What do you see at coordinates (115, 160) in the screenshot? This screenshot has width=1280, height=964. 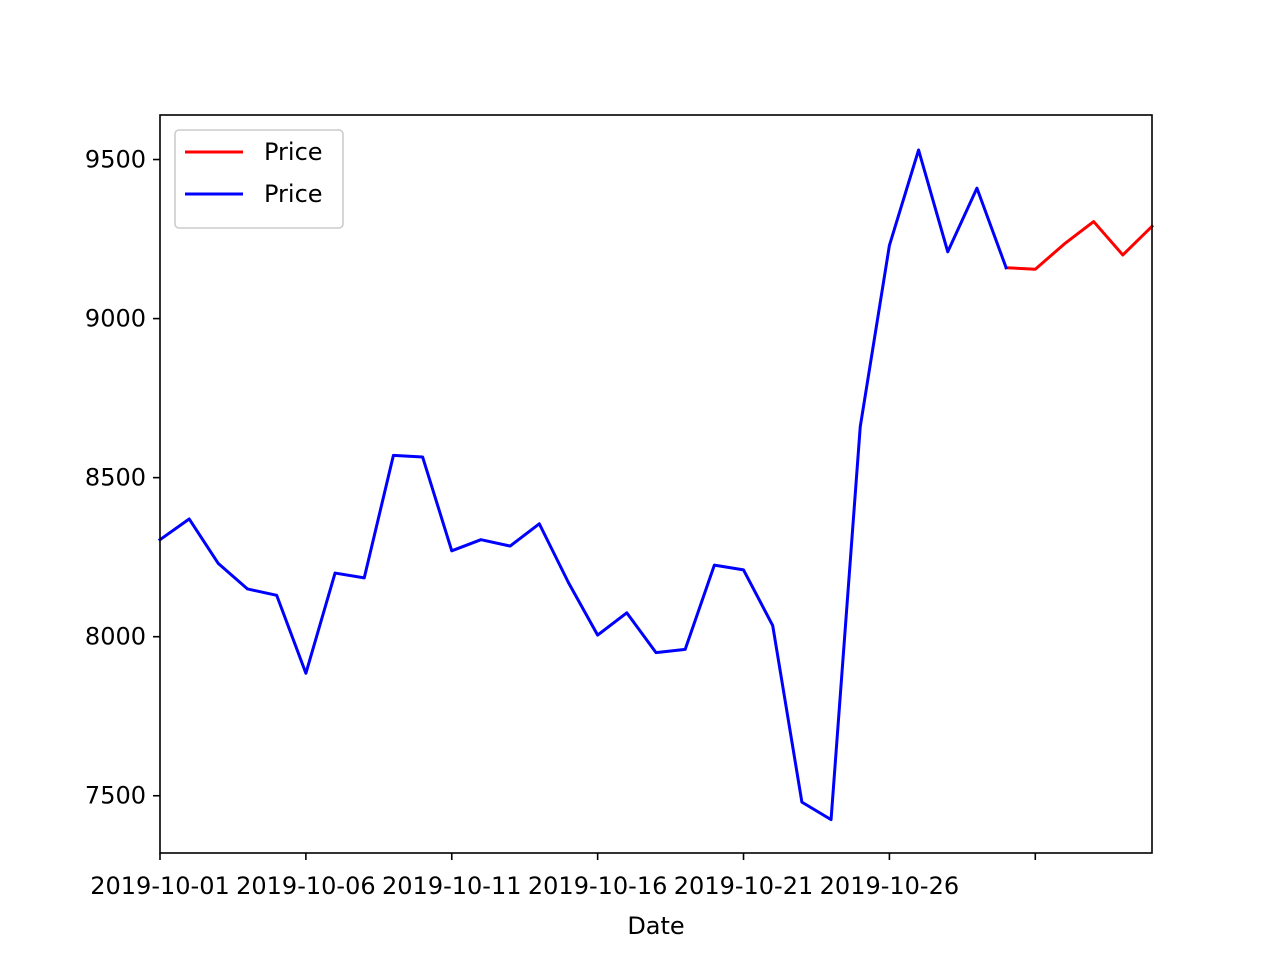 I see `y-tick-label: 9500` at bounding box center [115, 160].